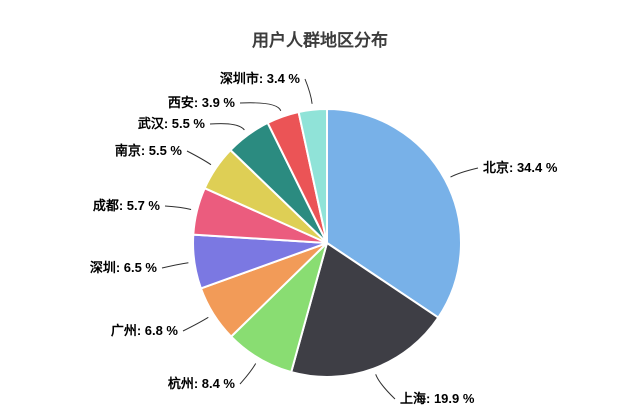  I want to click on leader-line-深圳, so click(175, 265).